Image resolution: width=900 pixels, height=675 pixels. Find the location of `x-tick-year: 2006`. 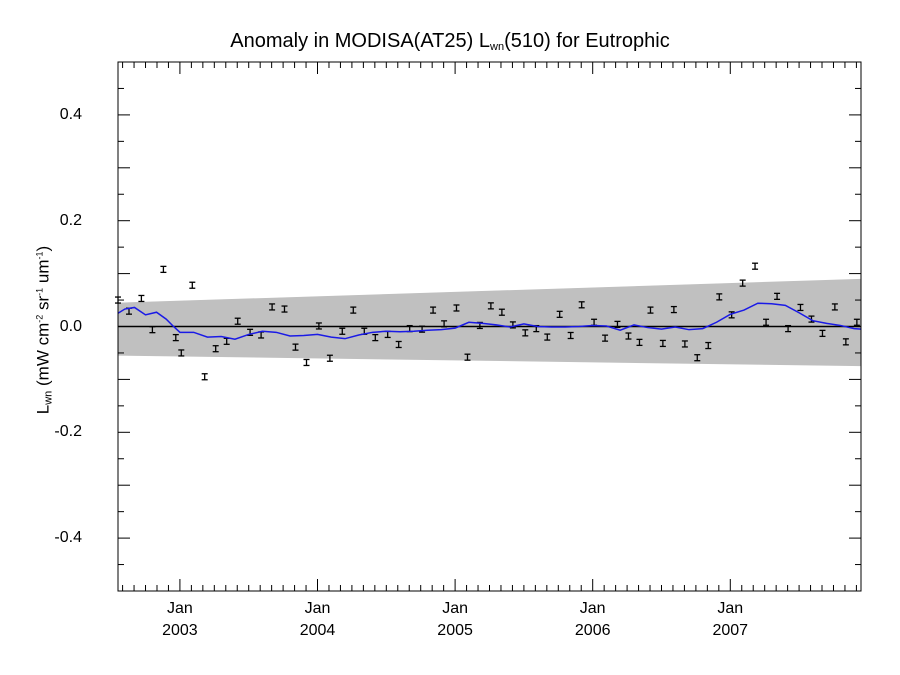

x-tick-year: 2006 is located at coordinates (592, 630).